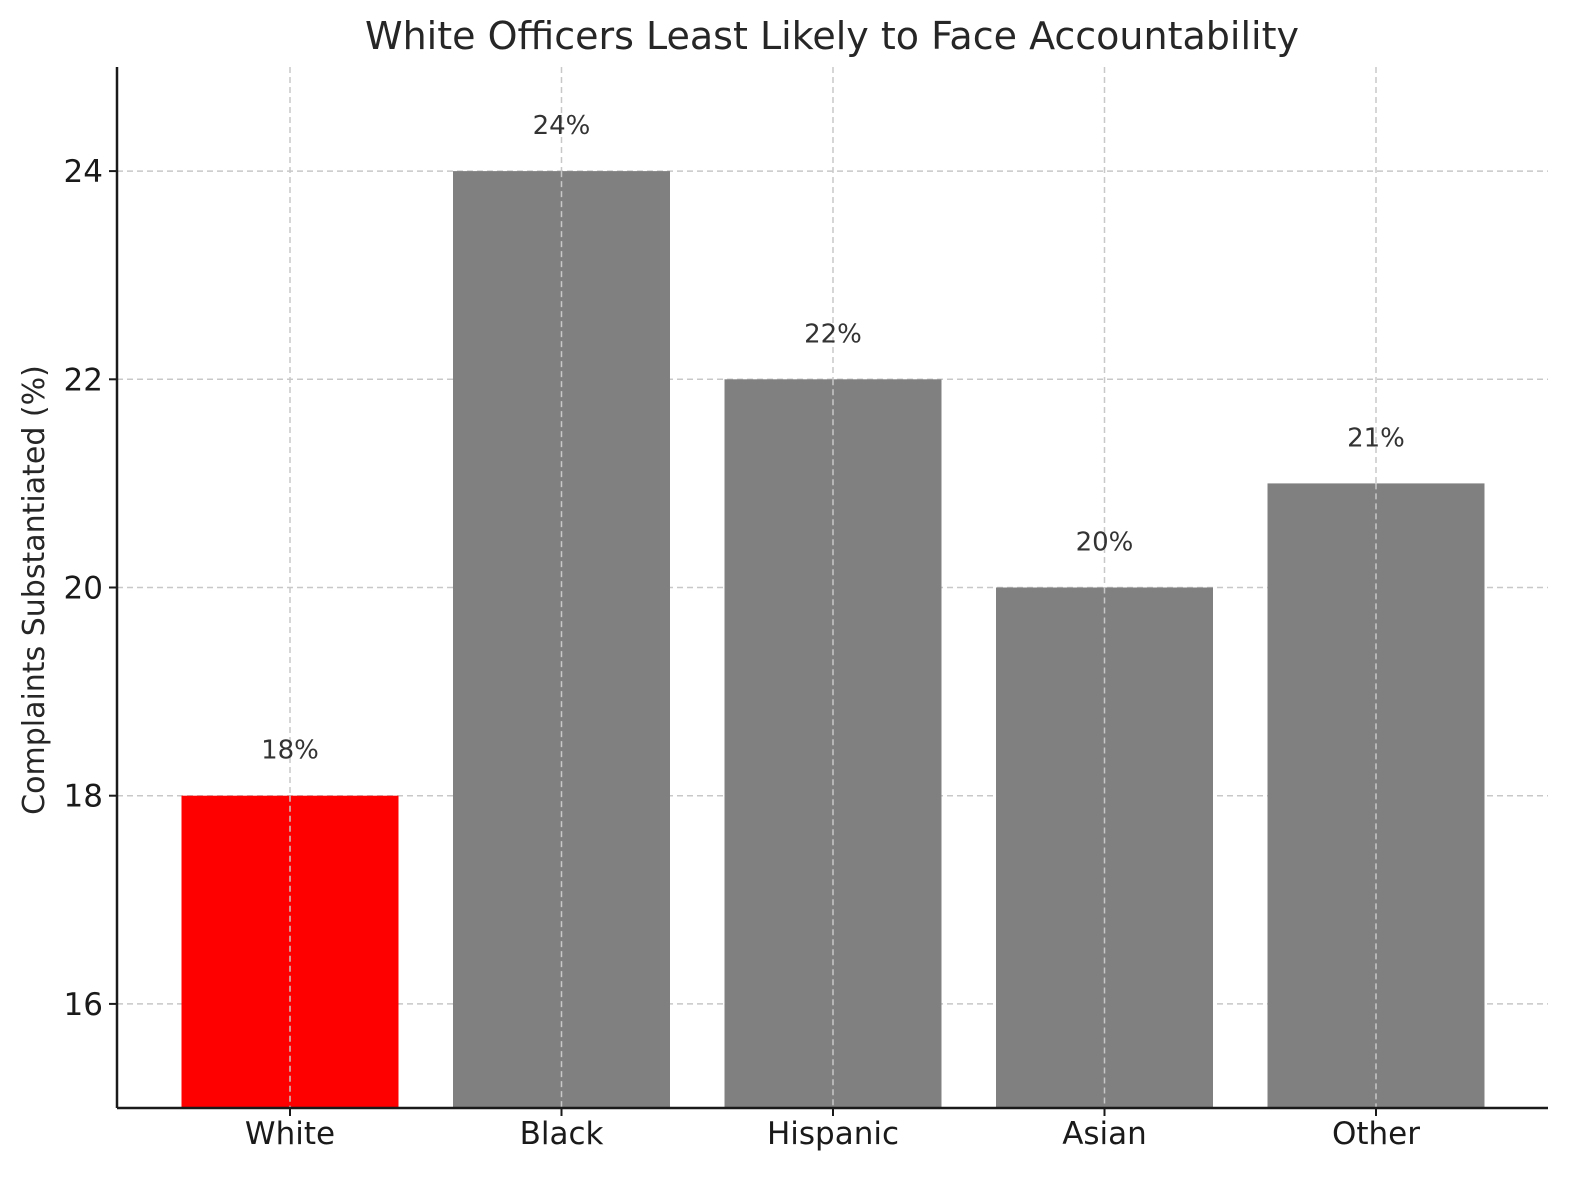 This screenshot has width=1580, height=1185. Describe the element at coordinates (1104, 1134) in the screenshot. I see `x-tick-label-asian: Asian` at that location.